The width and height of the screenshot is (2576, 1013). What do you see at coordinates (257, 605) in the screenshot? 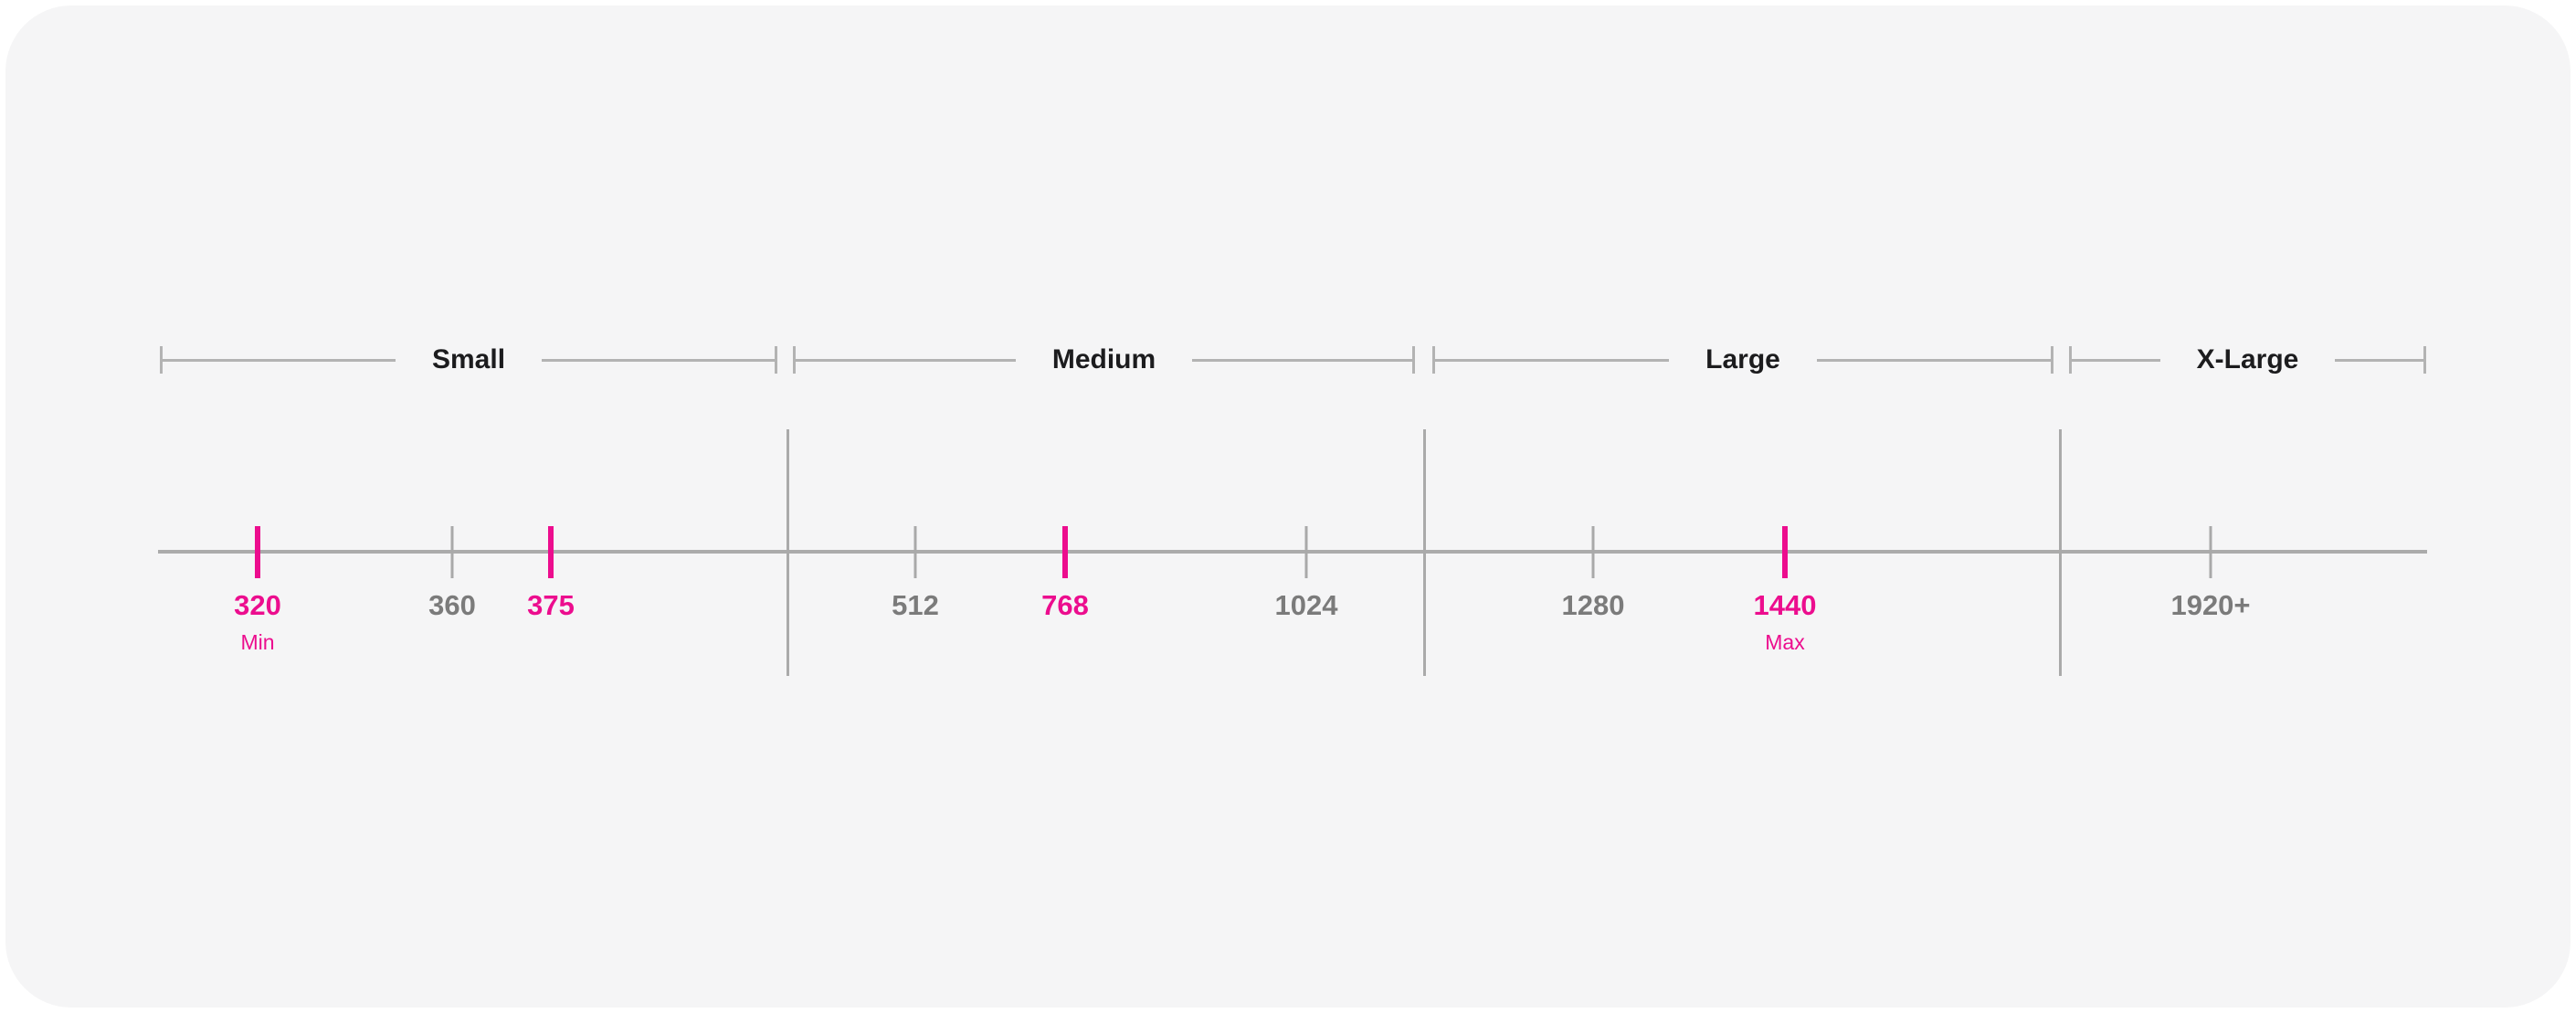
I see `breakpoint-value: 320` at bounding box center [257, 605].